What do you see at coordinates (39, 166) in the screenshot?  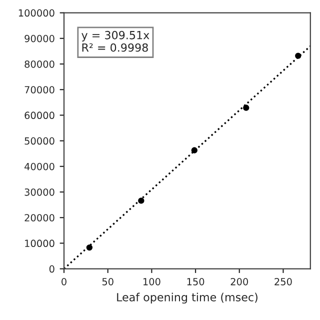 I see `y-tick-label: 40000` at bounding box center [39, 166].